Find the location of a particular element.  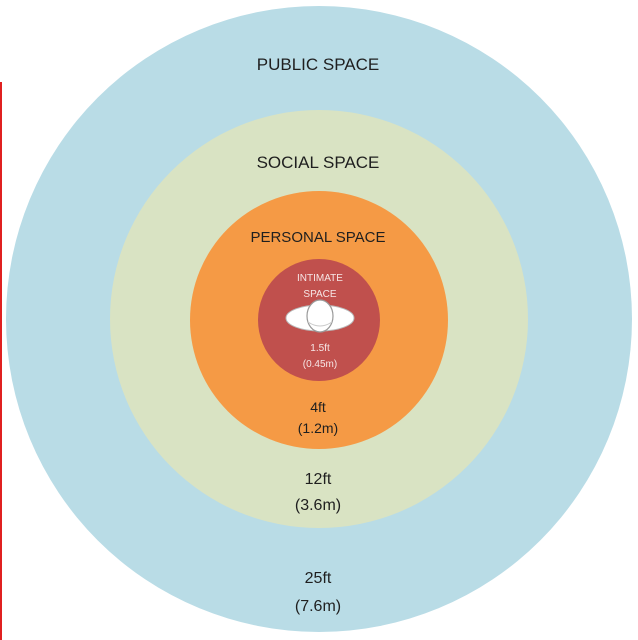

social-space-label: SOCIAL SPACE is located at coordinates (318, 162).